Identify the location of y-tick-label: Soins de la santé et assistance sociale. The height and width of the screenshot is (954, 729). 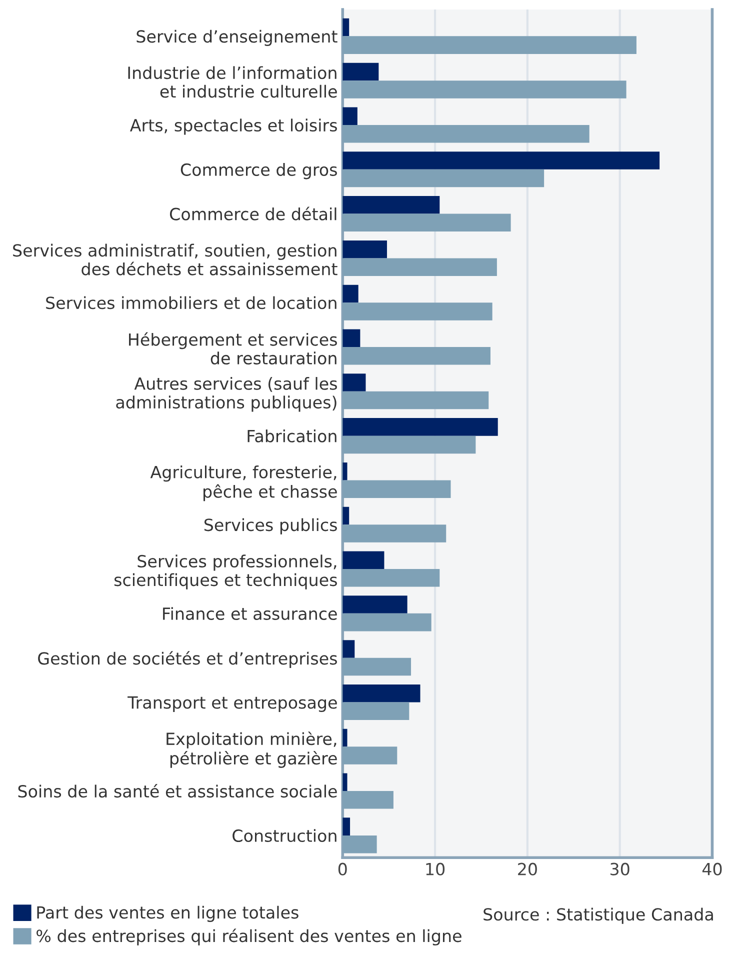
(177, 791).